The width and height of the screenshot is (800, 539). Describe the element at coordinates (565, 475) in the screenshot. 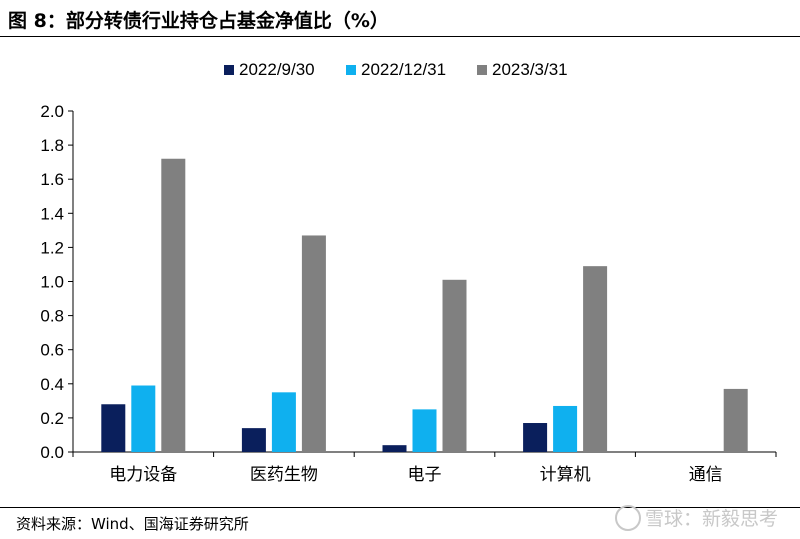

I see `x-category-label: 计算机` at that location.